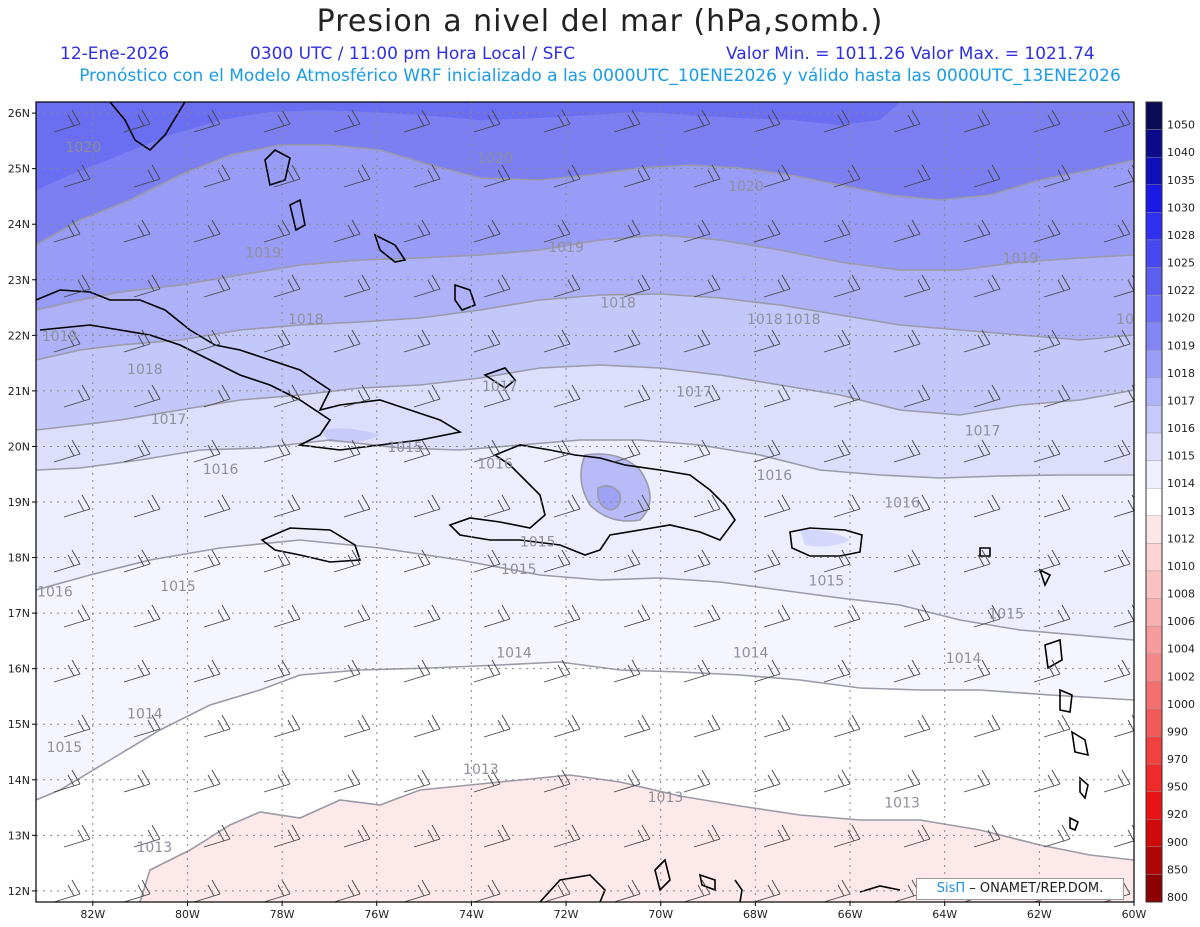 Image resolution: width=1200 pixels, height=927 pixels. What do you see at coordinates (1036, 888) in the screenshot?
I see `credit-text: – ONAMET/REP.DOM.` at bounding box center [1036, 888].